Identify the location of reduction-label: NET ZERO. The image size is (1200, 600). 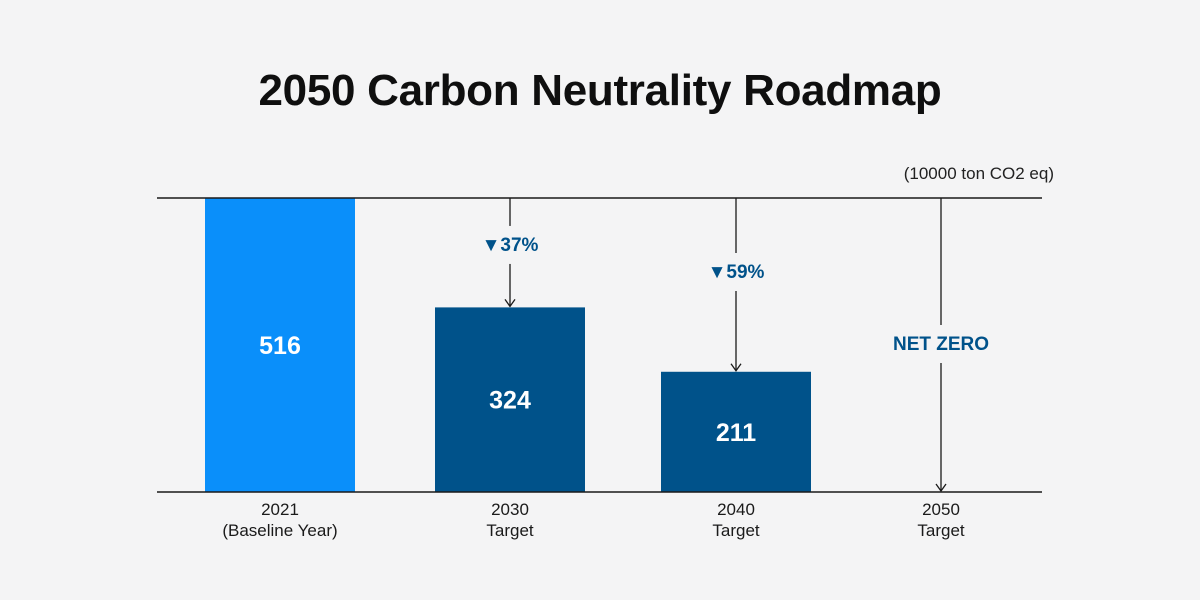
(941, 344).